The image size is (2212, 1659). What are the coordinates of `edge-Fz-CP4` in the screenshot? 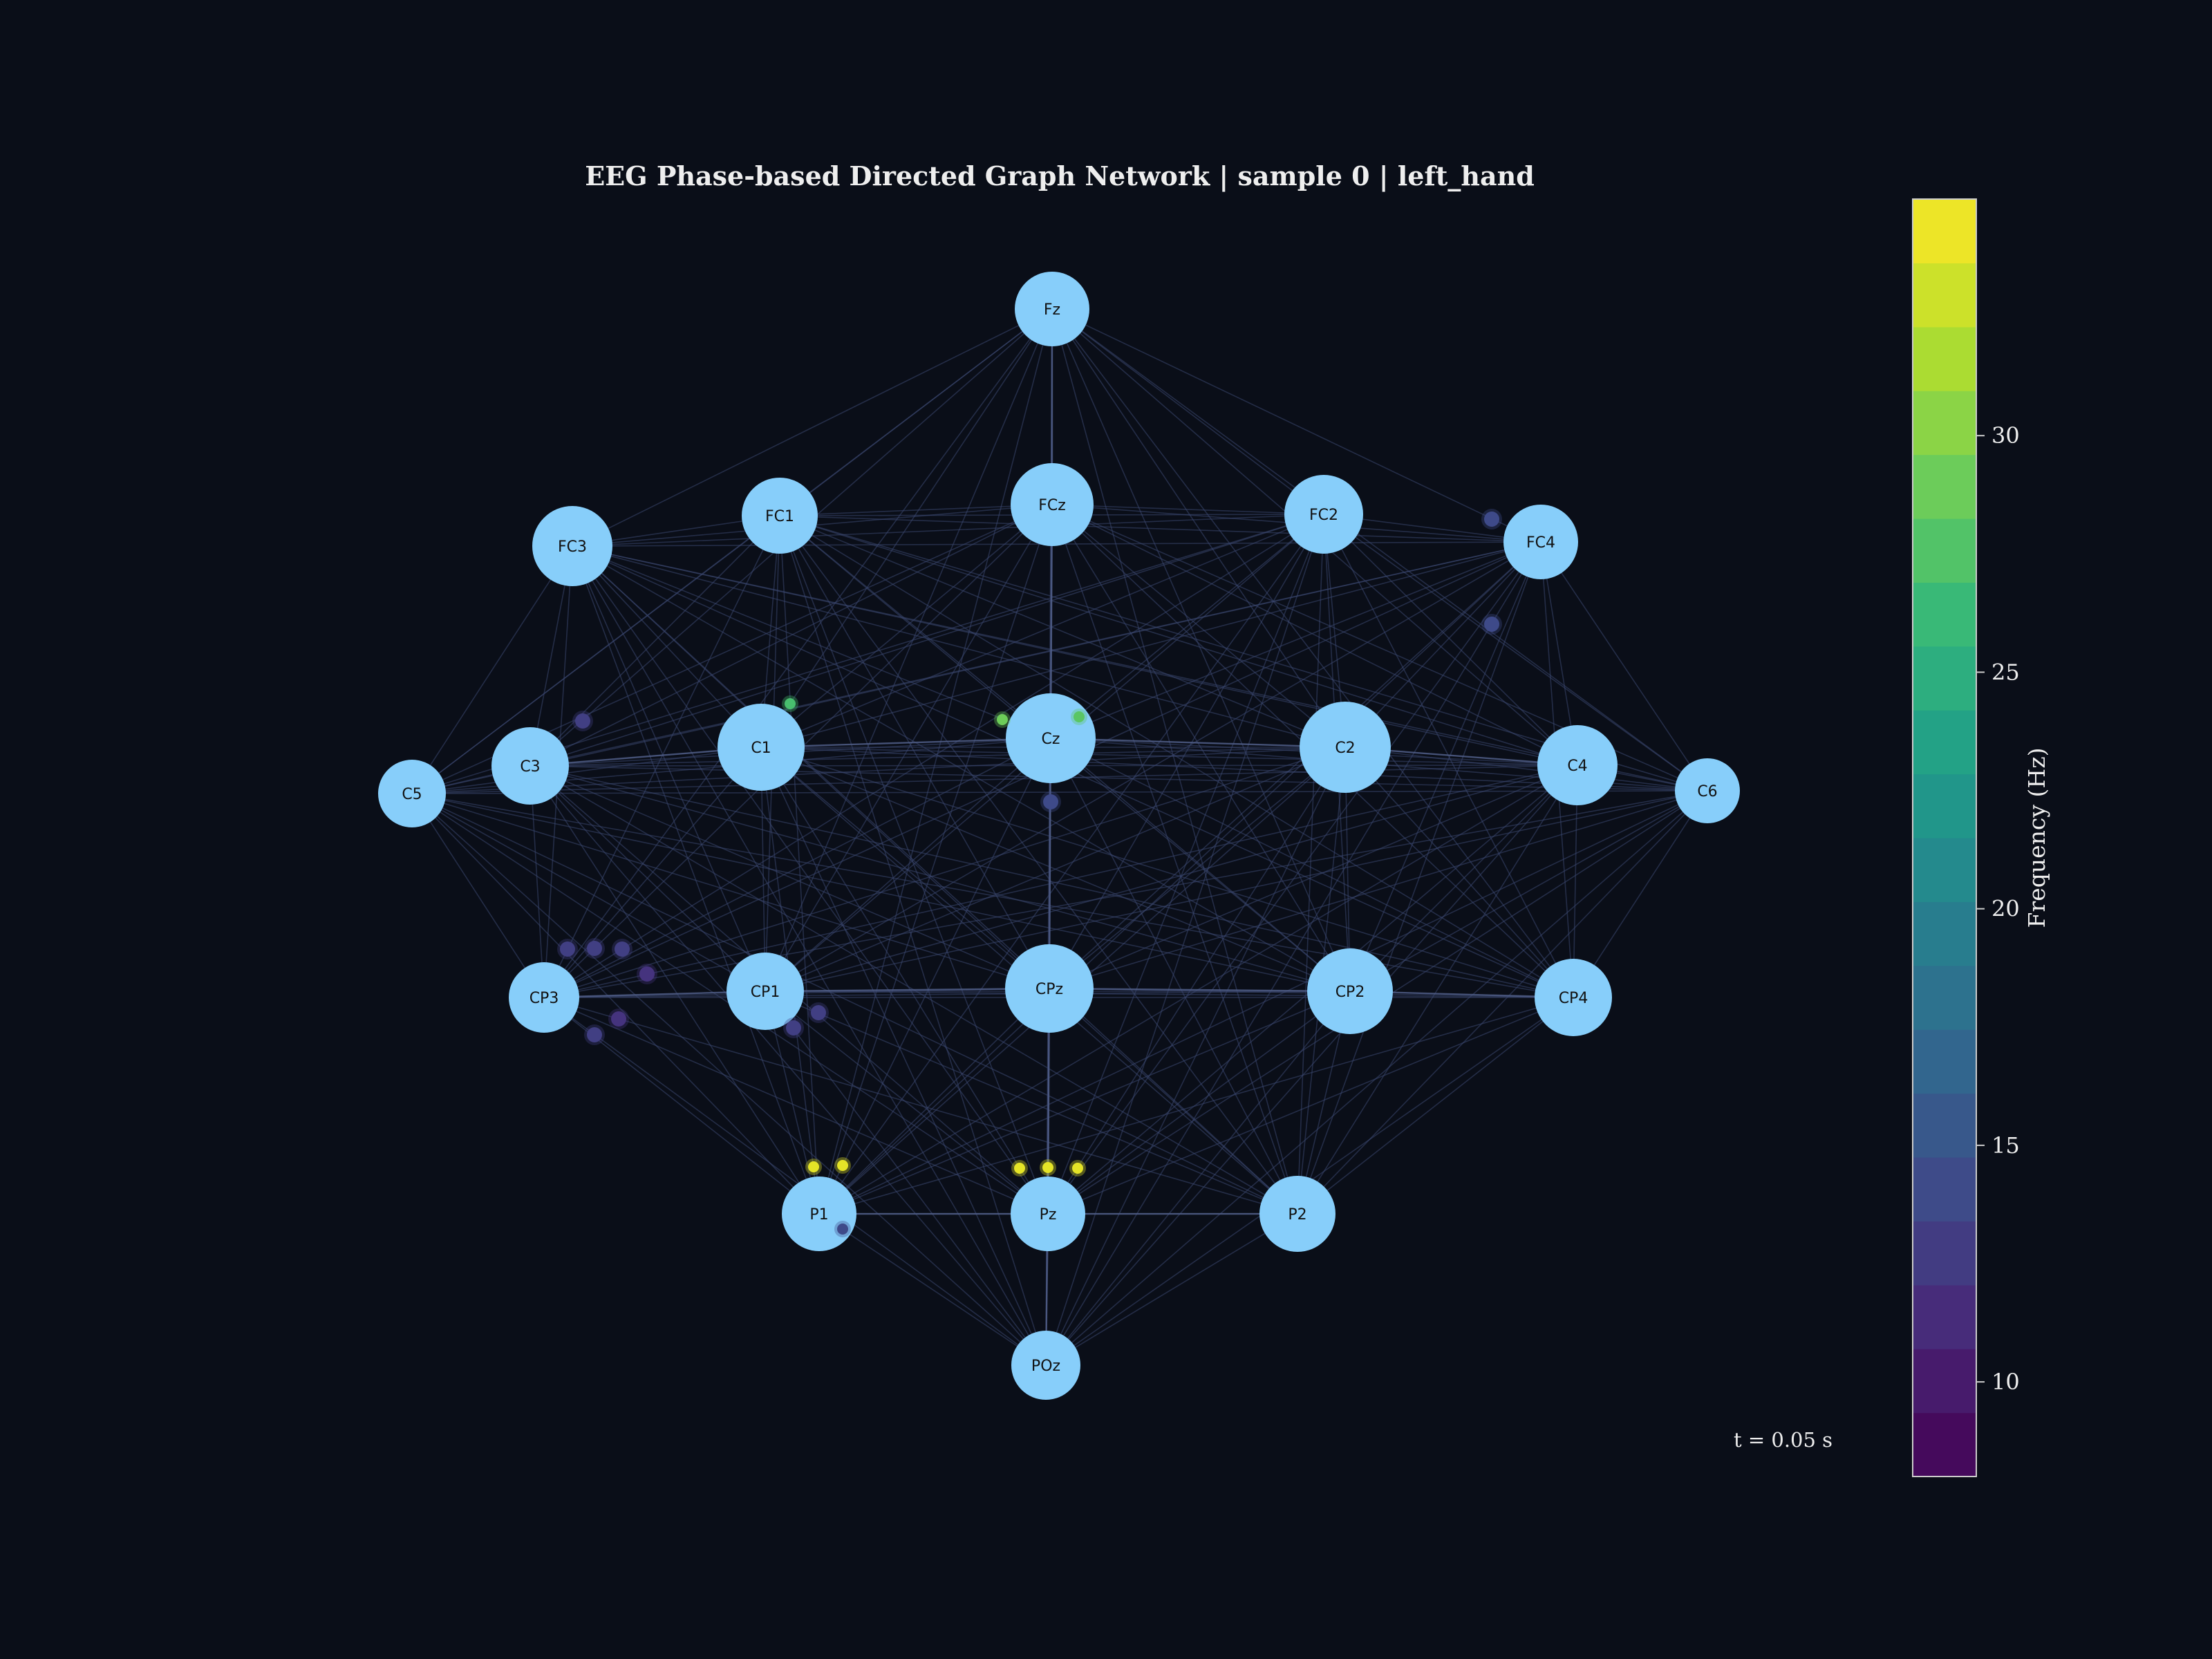 It's located at (1312, 653).